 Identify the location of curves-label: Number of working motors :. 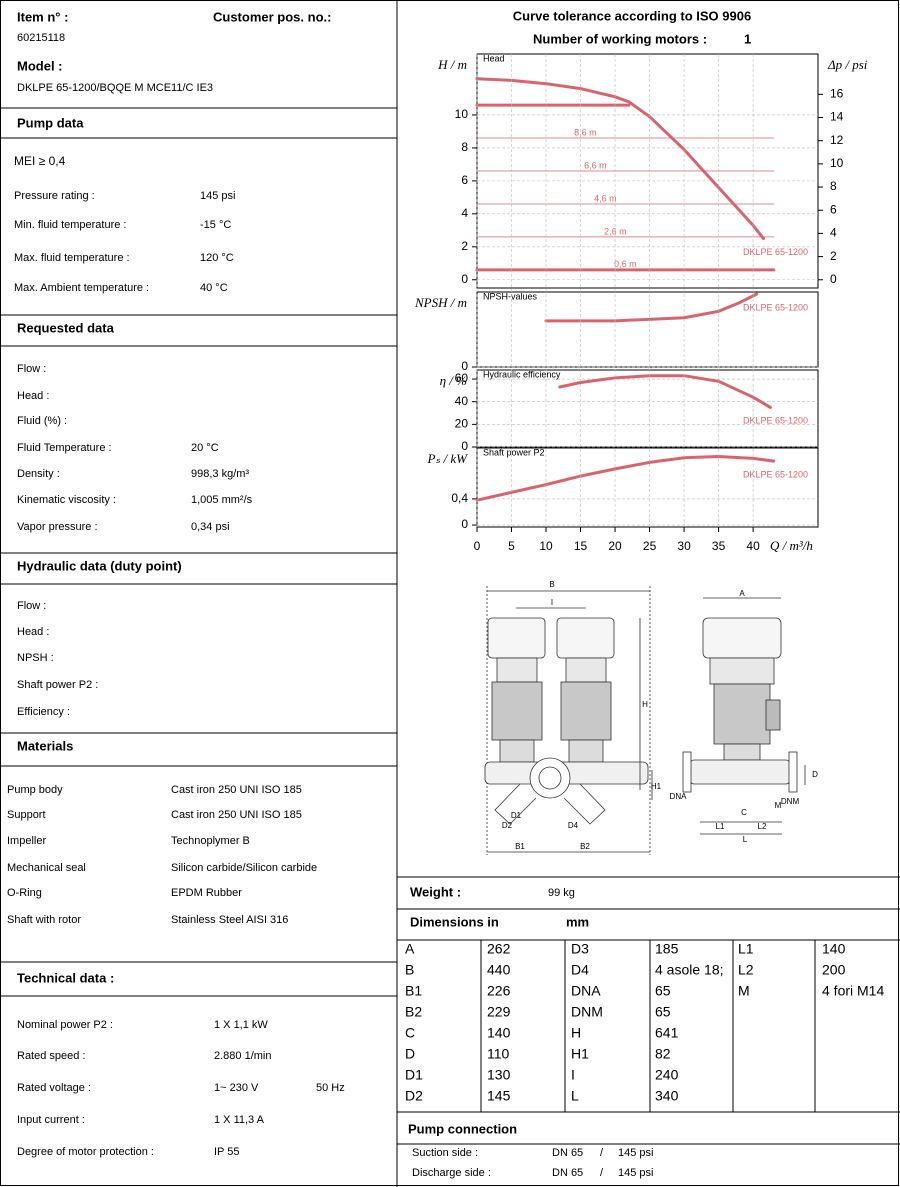
(620, 38).